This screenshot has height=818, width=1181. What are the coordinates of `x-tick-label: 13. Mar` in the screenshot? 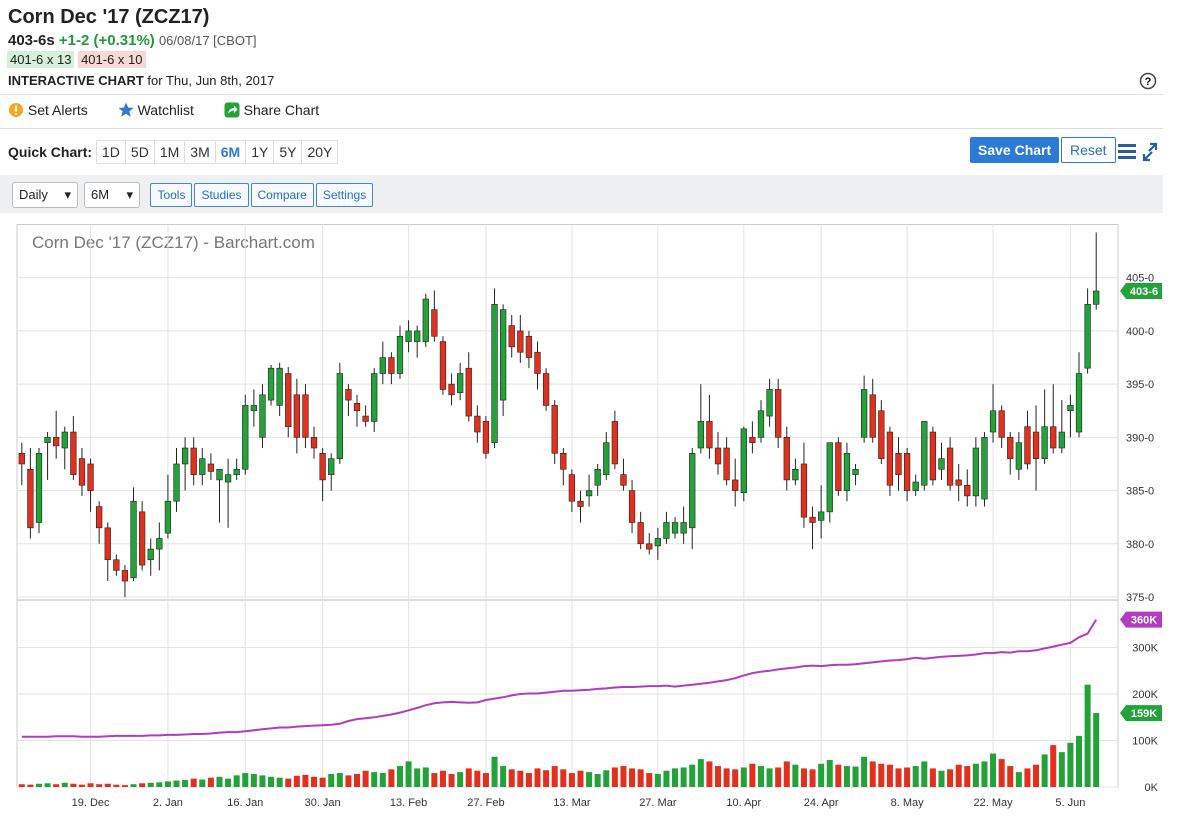 It's located at (572, 803).